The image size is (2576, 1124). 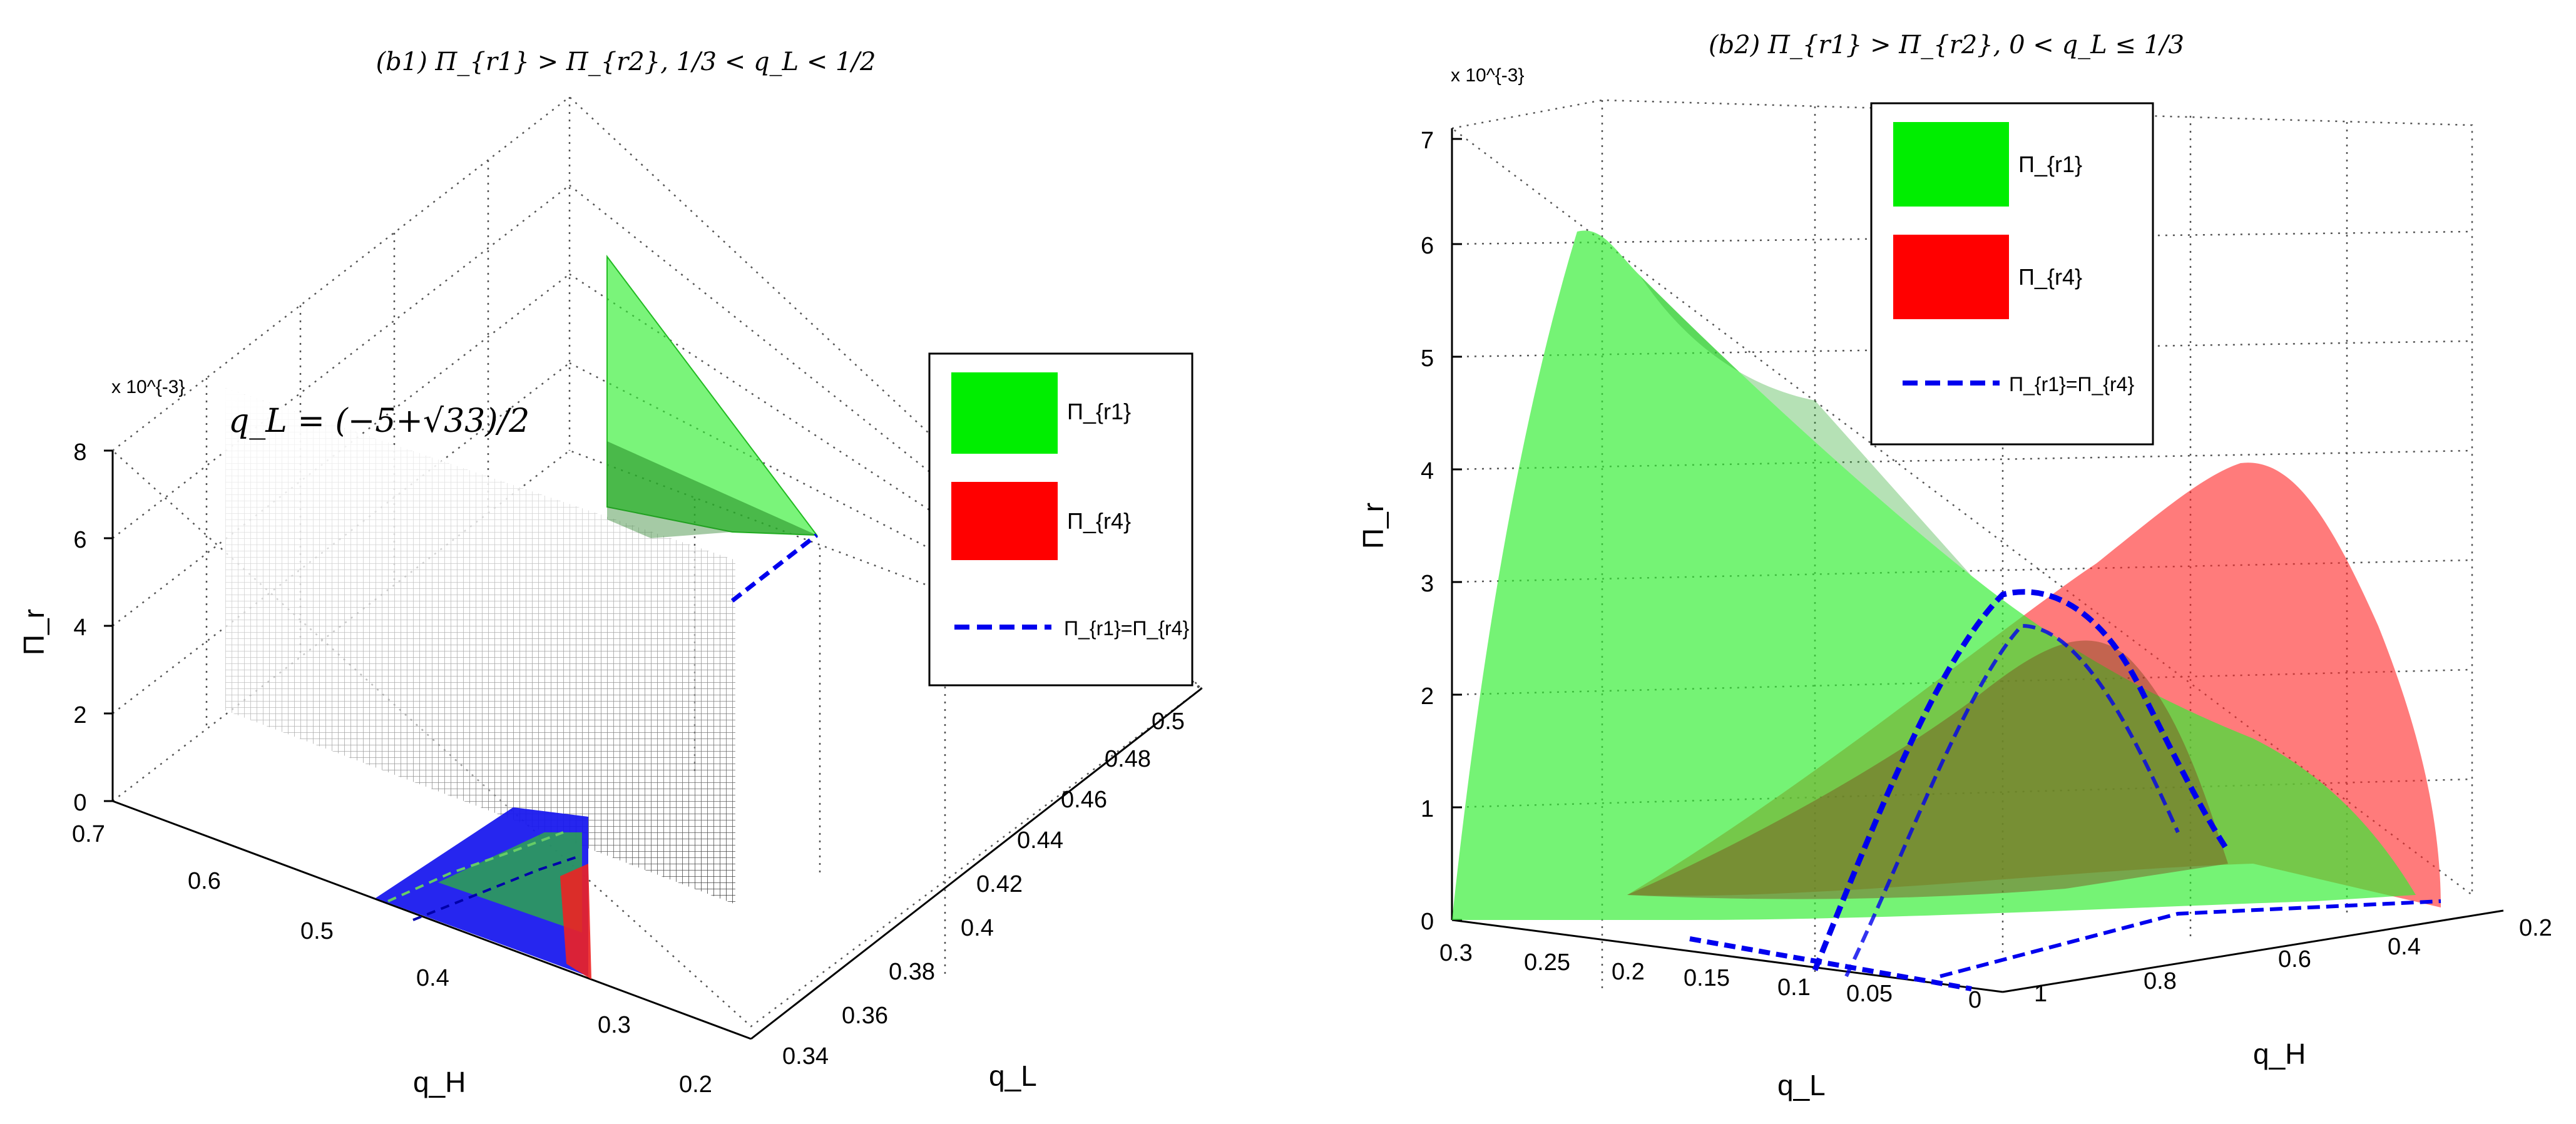 I want to click on b1-z-tick-1: 2, so click(x=80, y=715).